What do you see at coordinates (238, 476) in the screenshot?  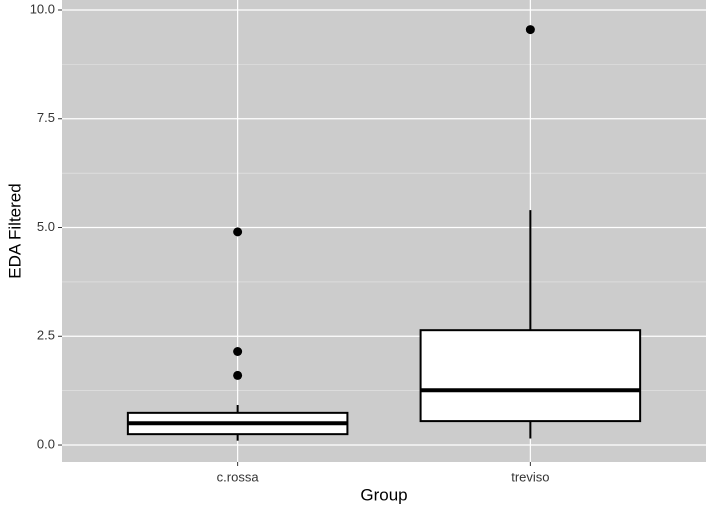 I see `x-tick-label: c.rossa` at bounding box center [238, 476].